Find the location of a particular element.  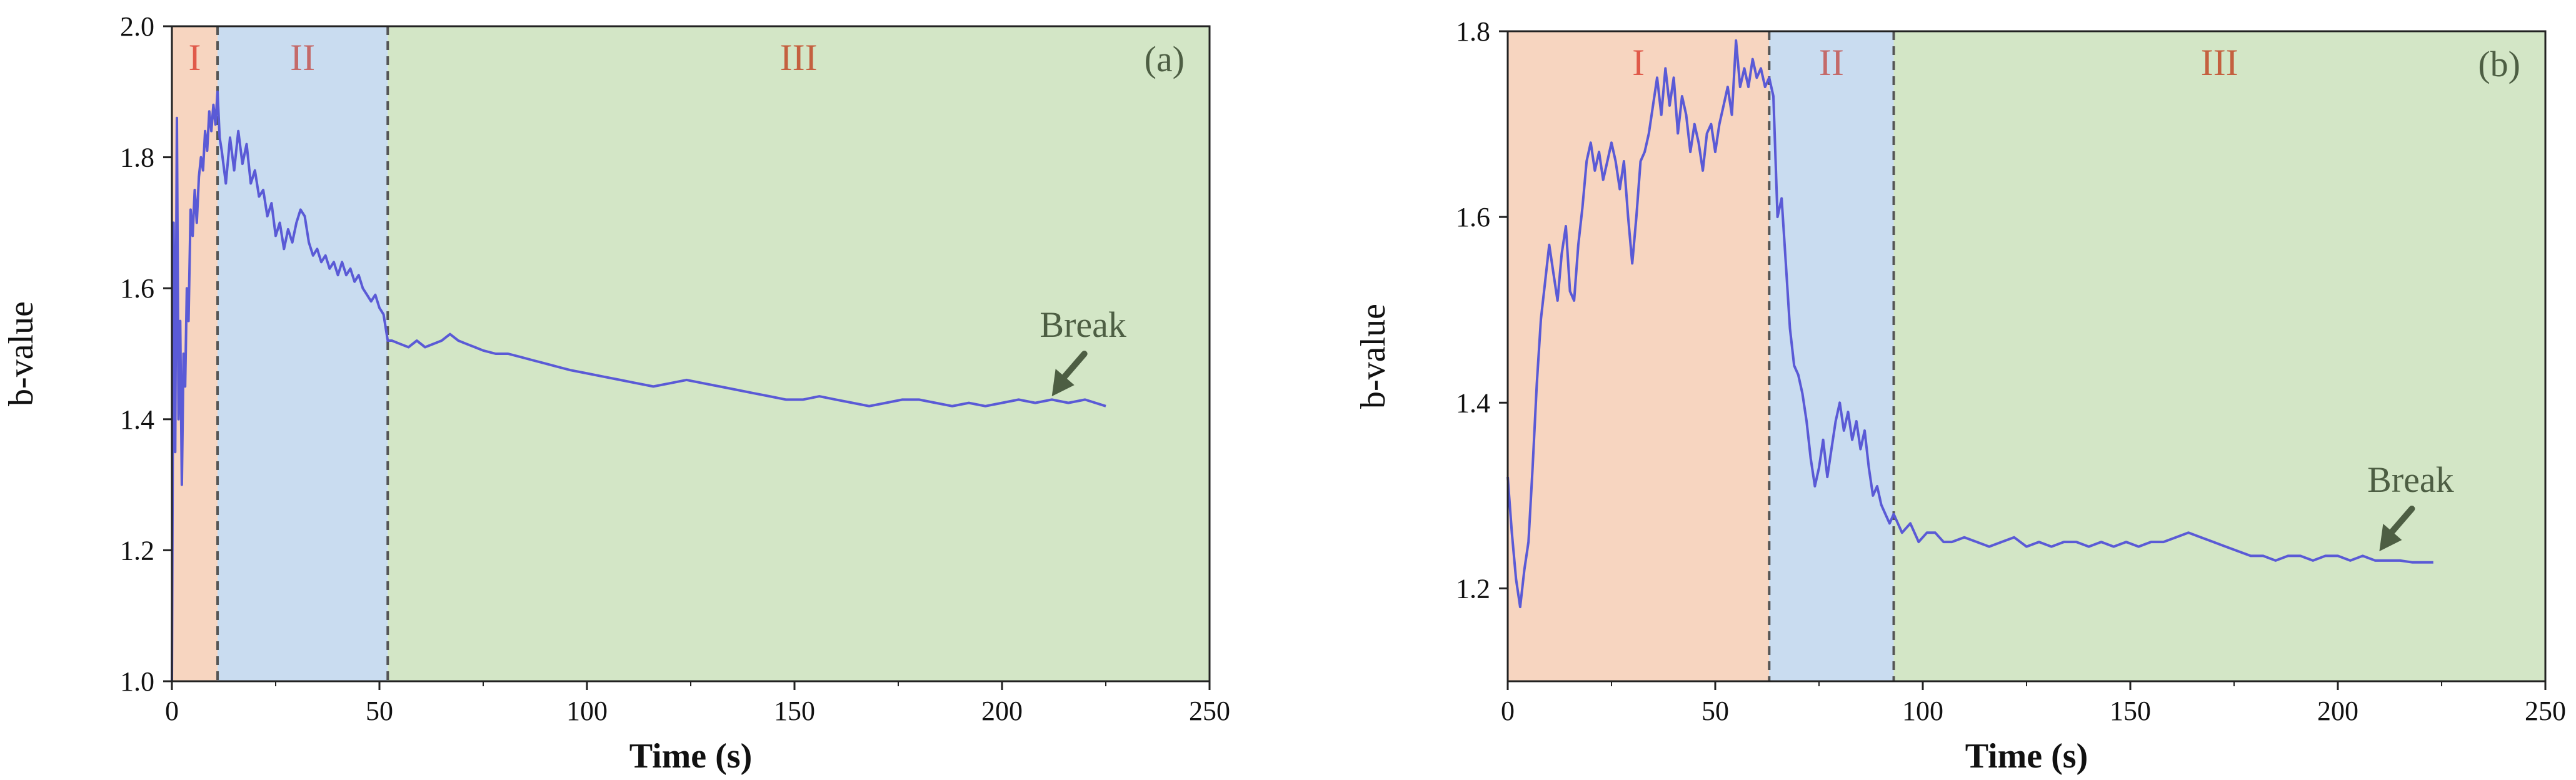

panel-a-y-axis-title: b-value is located at coordinates (21, 353).